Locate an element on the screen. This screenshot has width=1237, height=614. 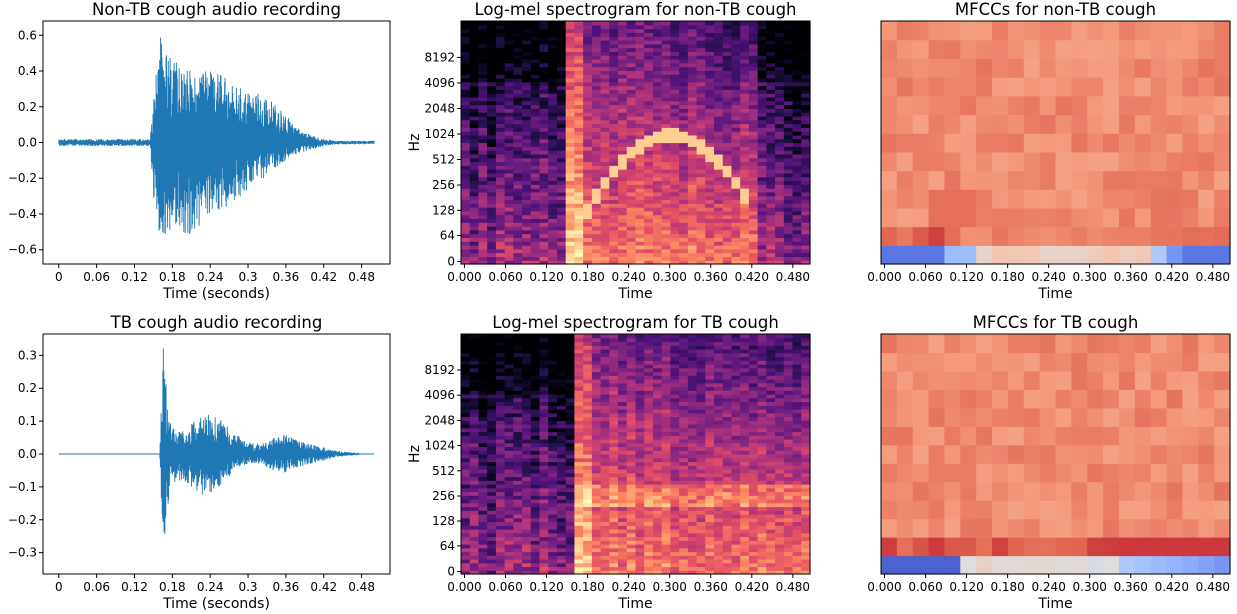
x-tick-label: 0.36 is located at coordinates (286, 277).